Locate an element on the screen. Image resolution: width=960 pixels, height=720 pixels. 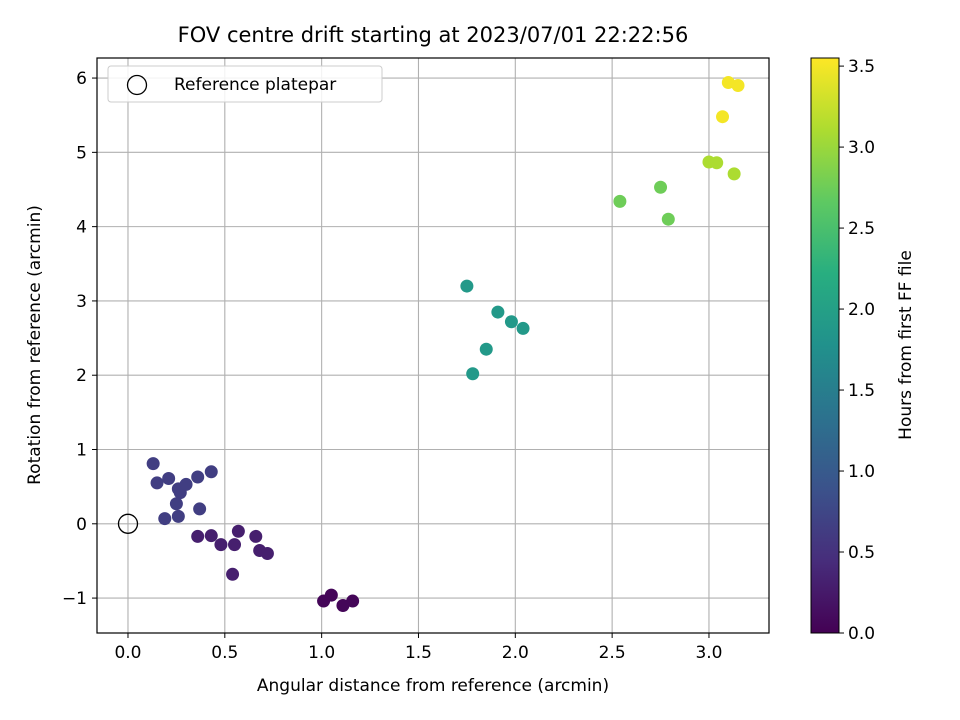
colorbar-tick-label: 3.5 is located at coordinates (861, 67).